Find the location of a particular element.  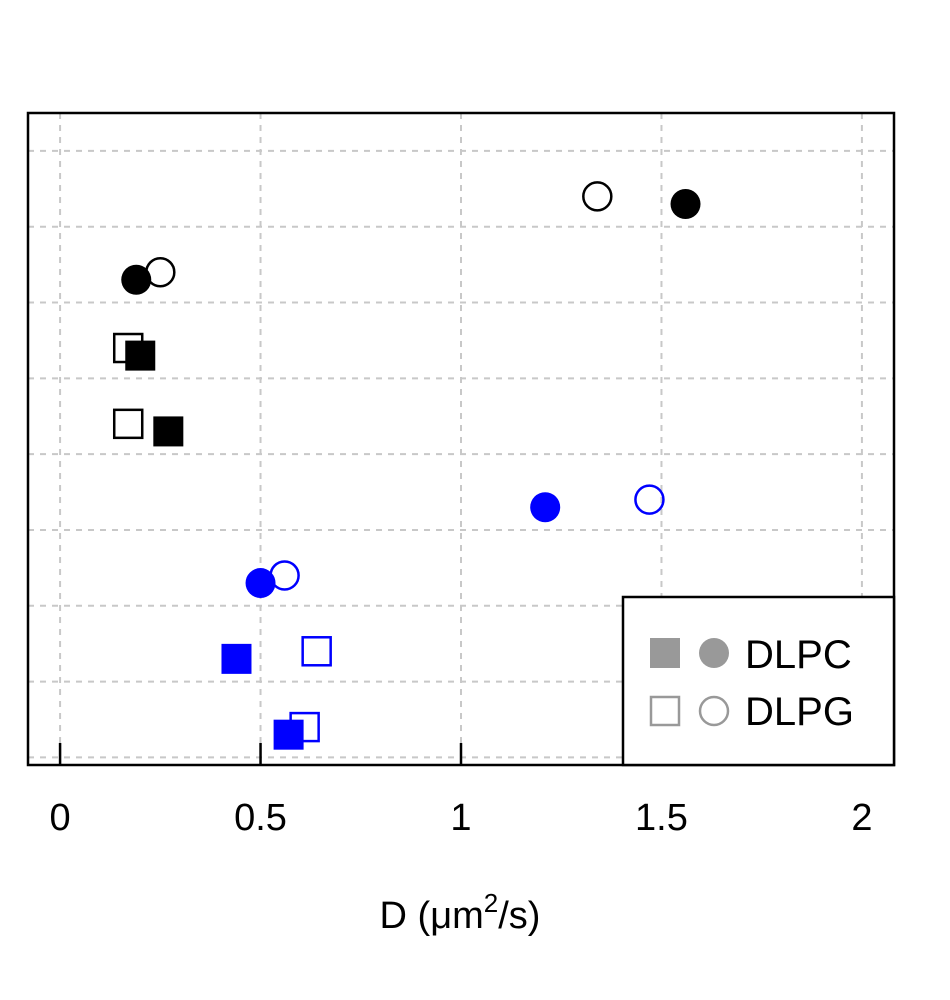

x-axis-title: D (μm2/s) is located at coordinates (460, 912).